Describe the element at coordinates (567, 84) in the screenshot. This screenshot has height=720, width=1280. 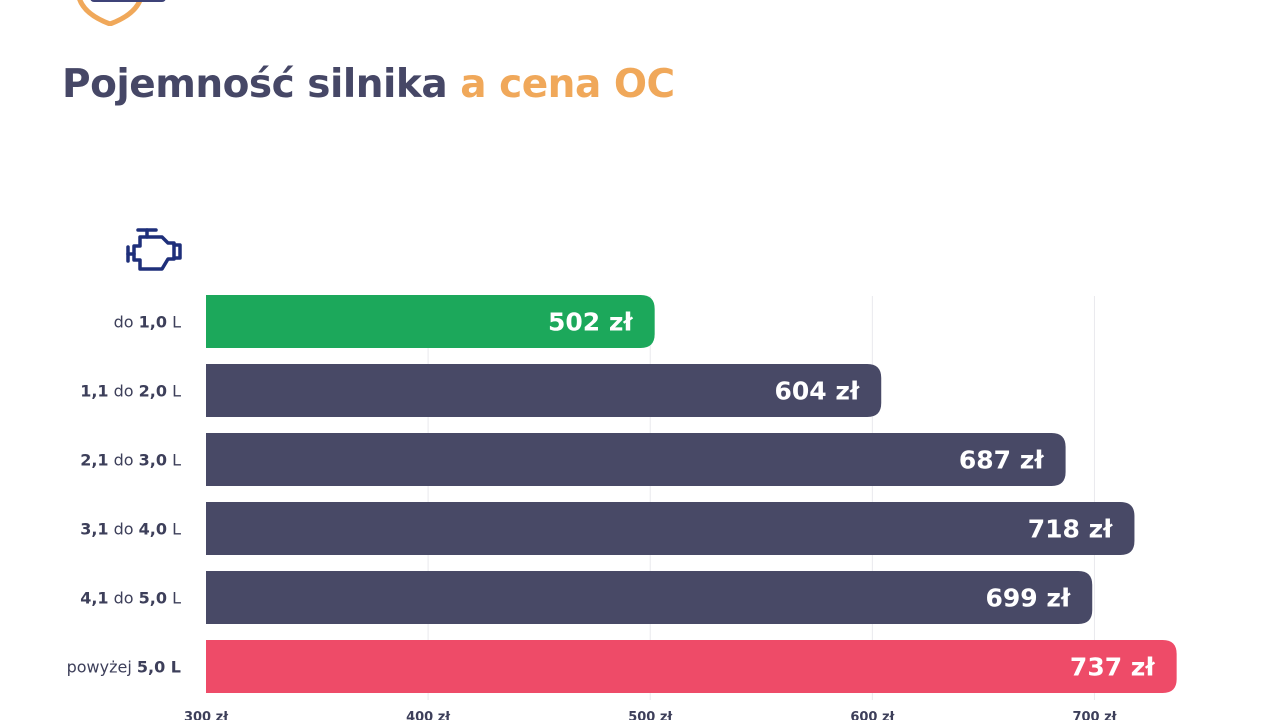
I see `title-accent: a cena OC` at that location.